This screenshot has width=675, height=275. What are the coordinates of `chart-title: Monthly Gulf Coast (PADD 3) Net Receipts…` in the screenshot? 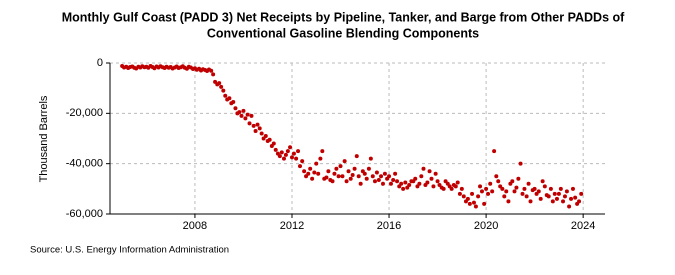 It's located at (343, 17).